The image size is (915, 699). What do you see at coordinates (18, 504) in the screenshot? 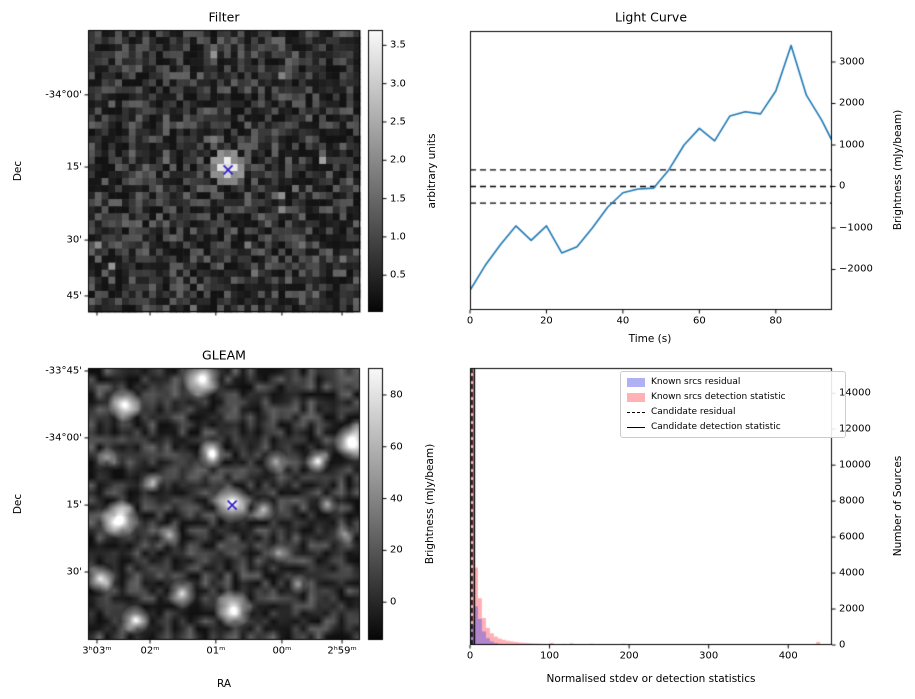
I see `gleam-ylabel: Dec` at bounding box center [18, 504].